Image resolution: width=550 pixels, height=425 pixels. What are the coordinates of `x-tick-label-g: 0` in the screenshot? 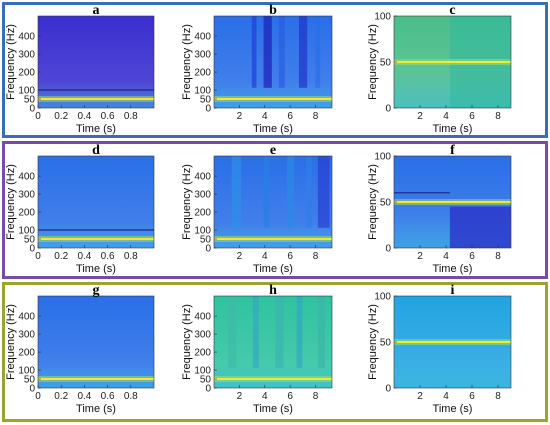 It's located at (38, 396).